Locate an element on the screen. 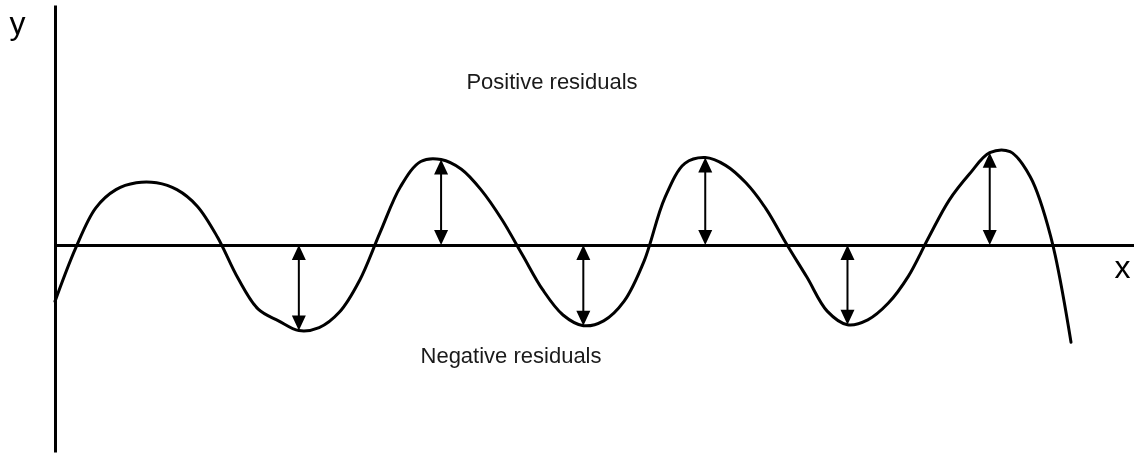  y-axis-title: y is located at coordinates (17, 22).